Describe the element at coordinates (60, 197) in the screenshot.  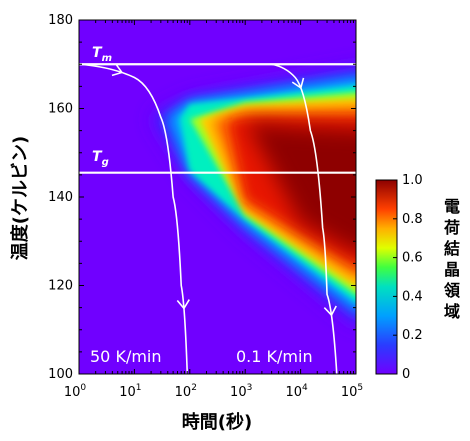
I see `y-tick-label: 140` at that location.